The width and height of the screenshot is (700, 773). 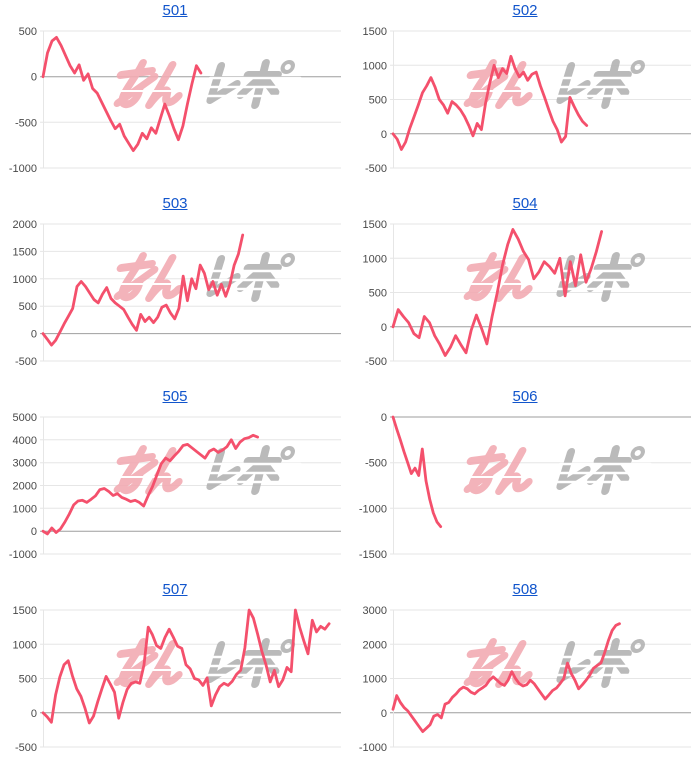 I want to click on chart-title: 505, so click(x=175, y=398).